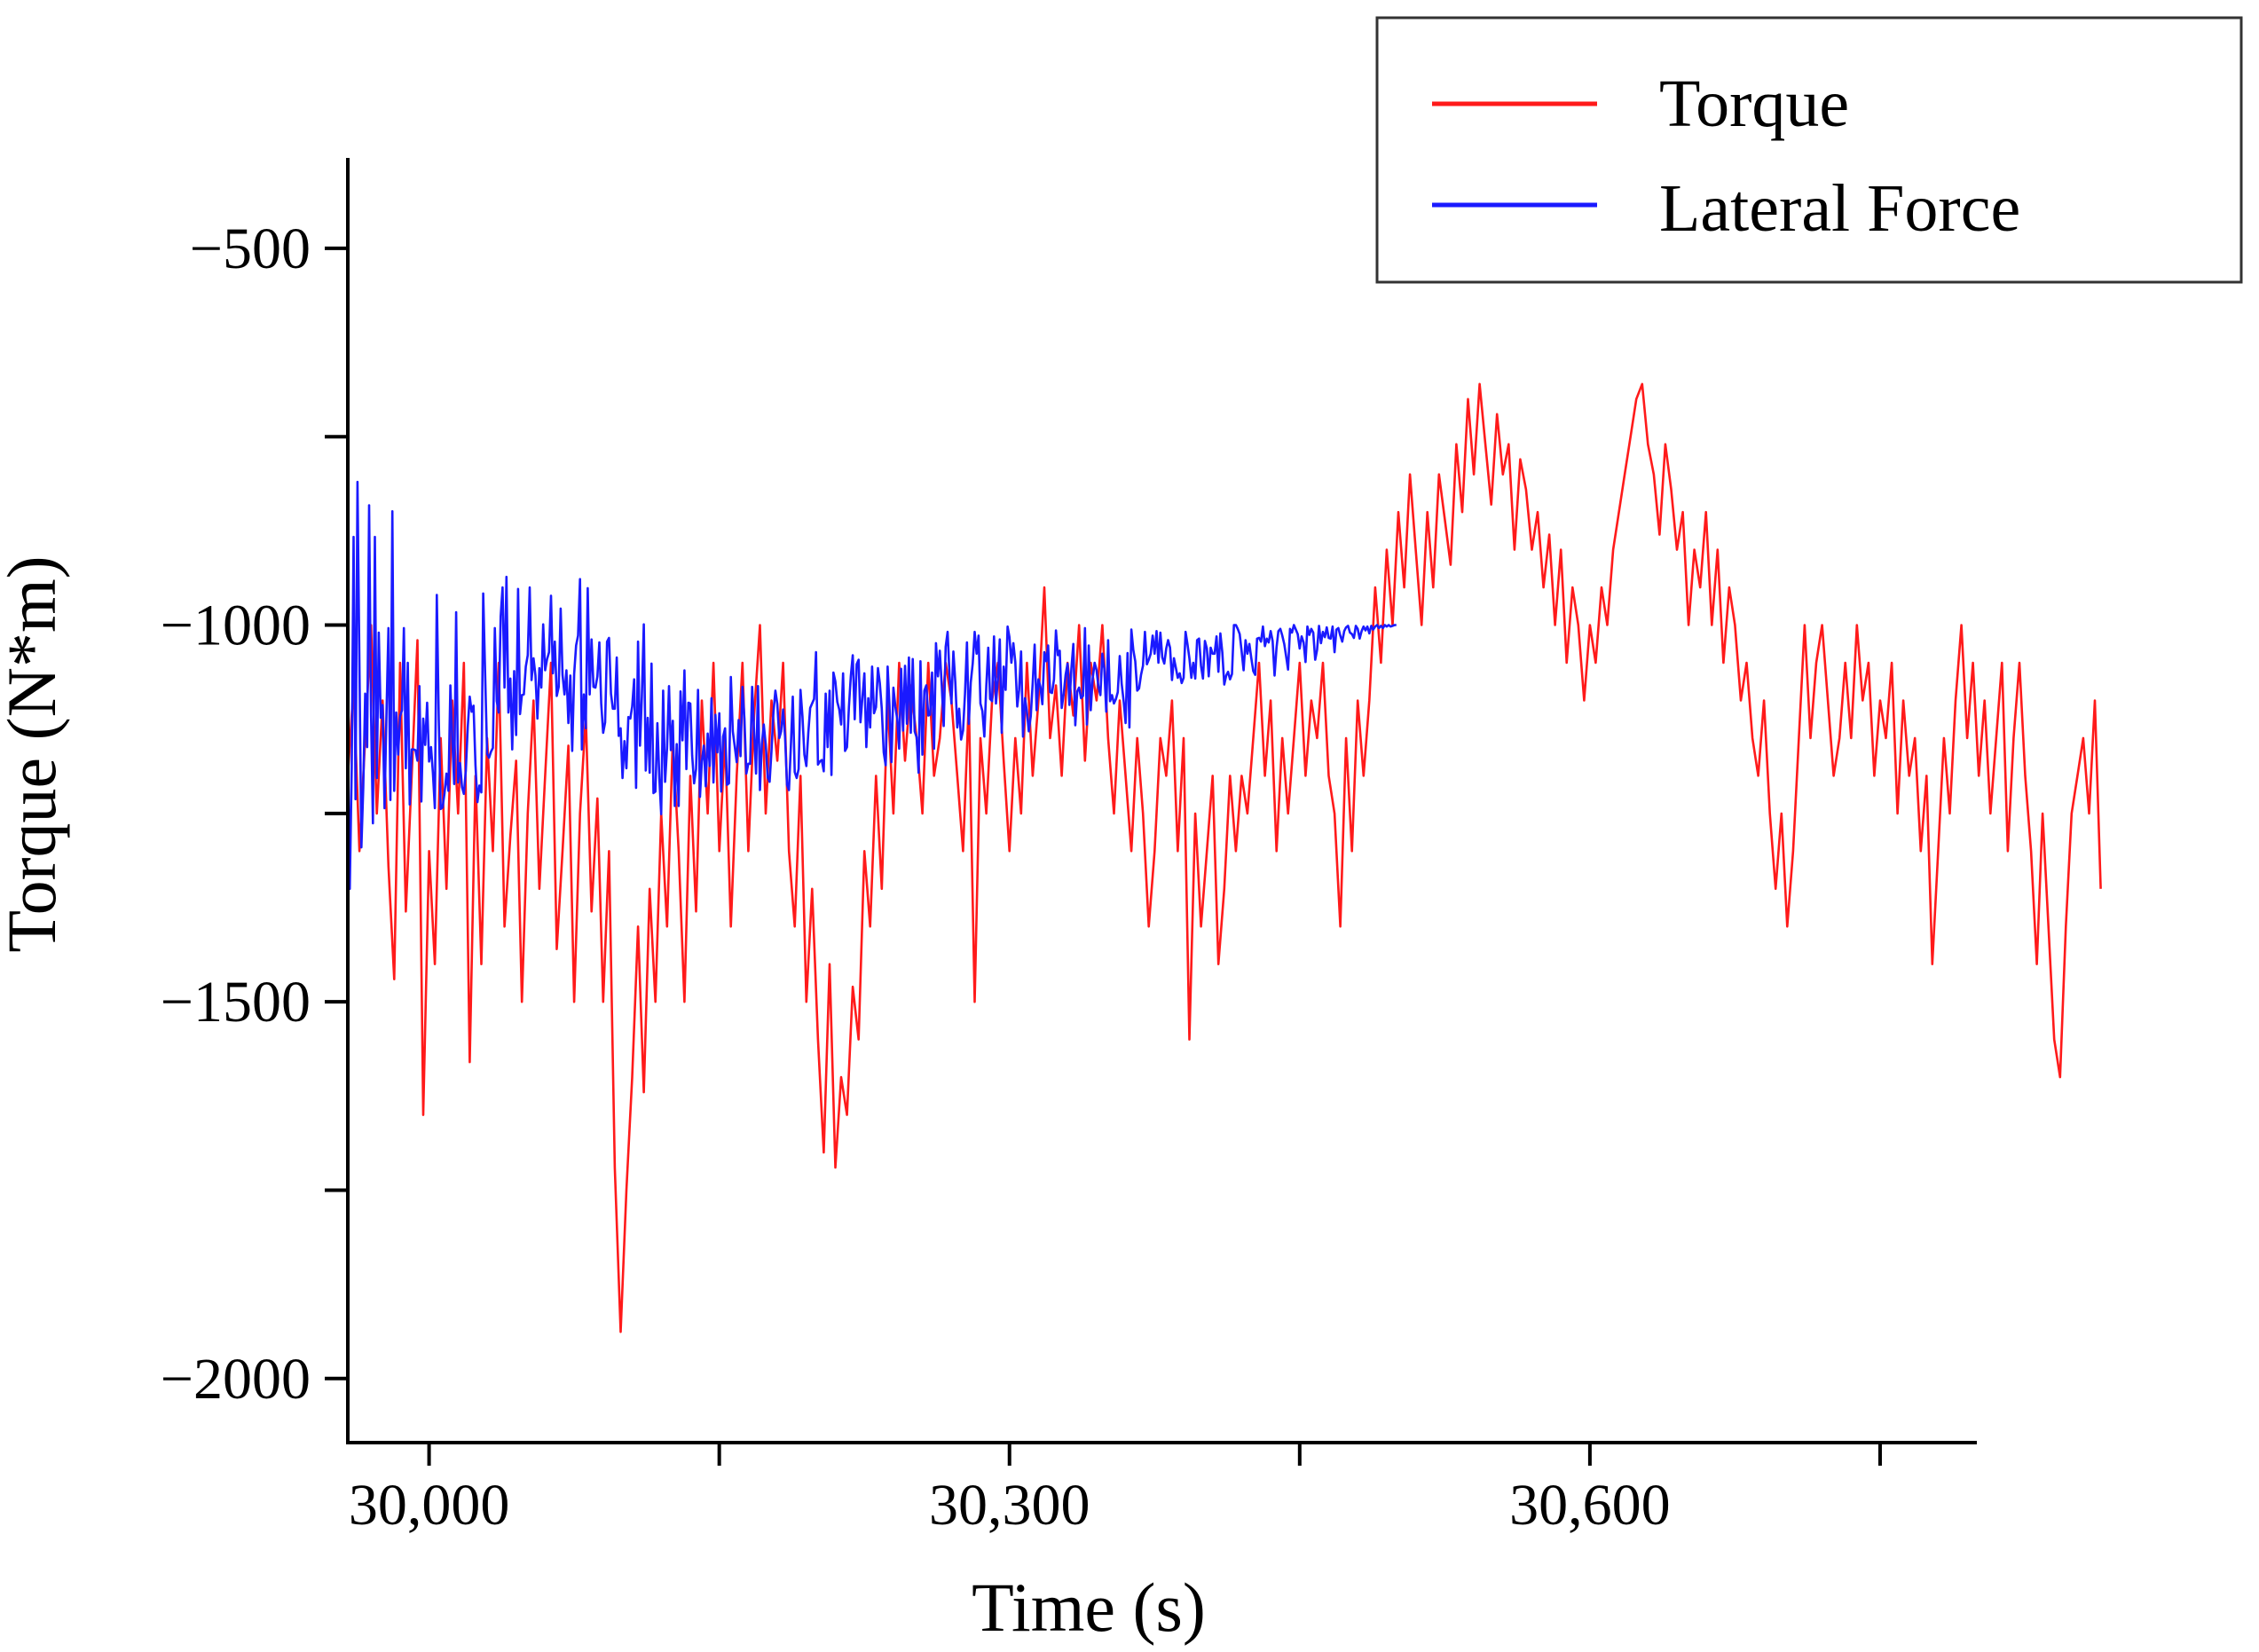 This screenshot has height=1652, width=2259. I want to click on y-tick-label: −500, so click(250, 249).